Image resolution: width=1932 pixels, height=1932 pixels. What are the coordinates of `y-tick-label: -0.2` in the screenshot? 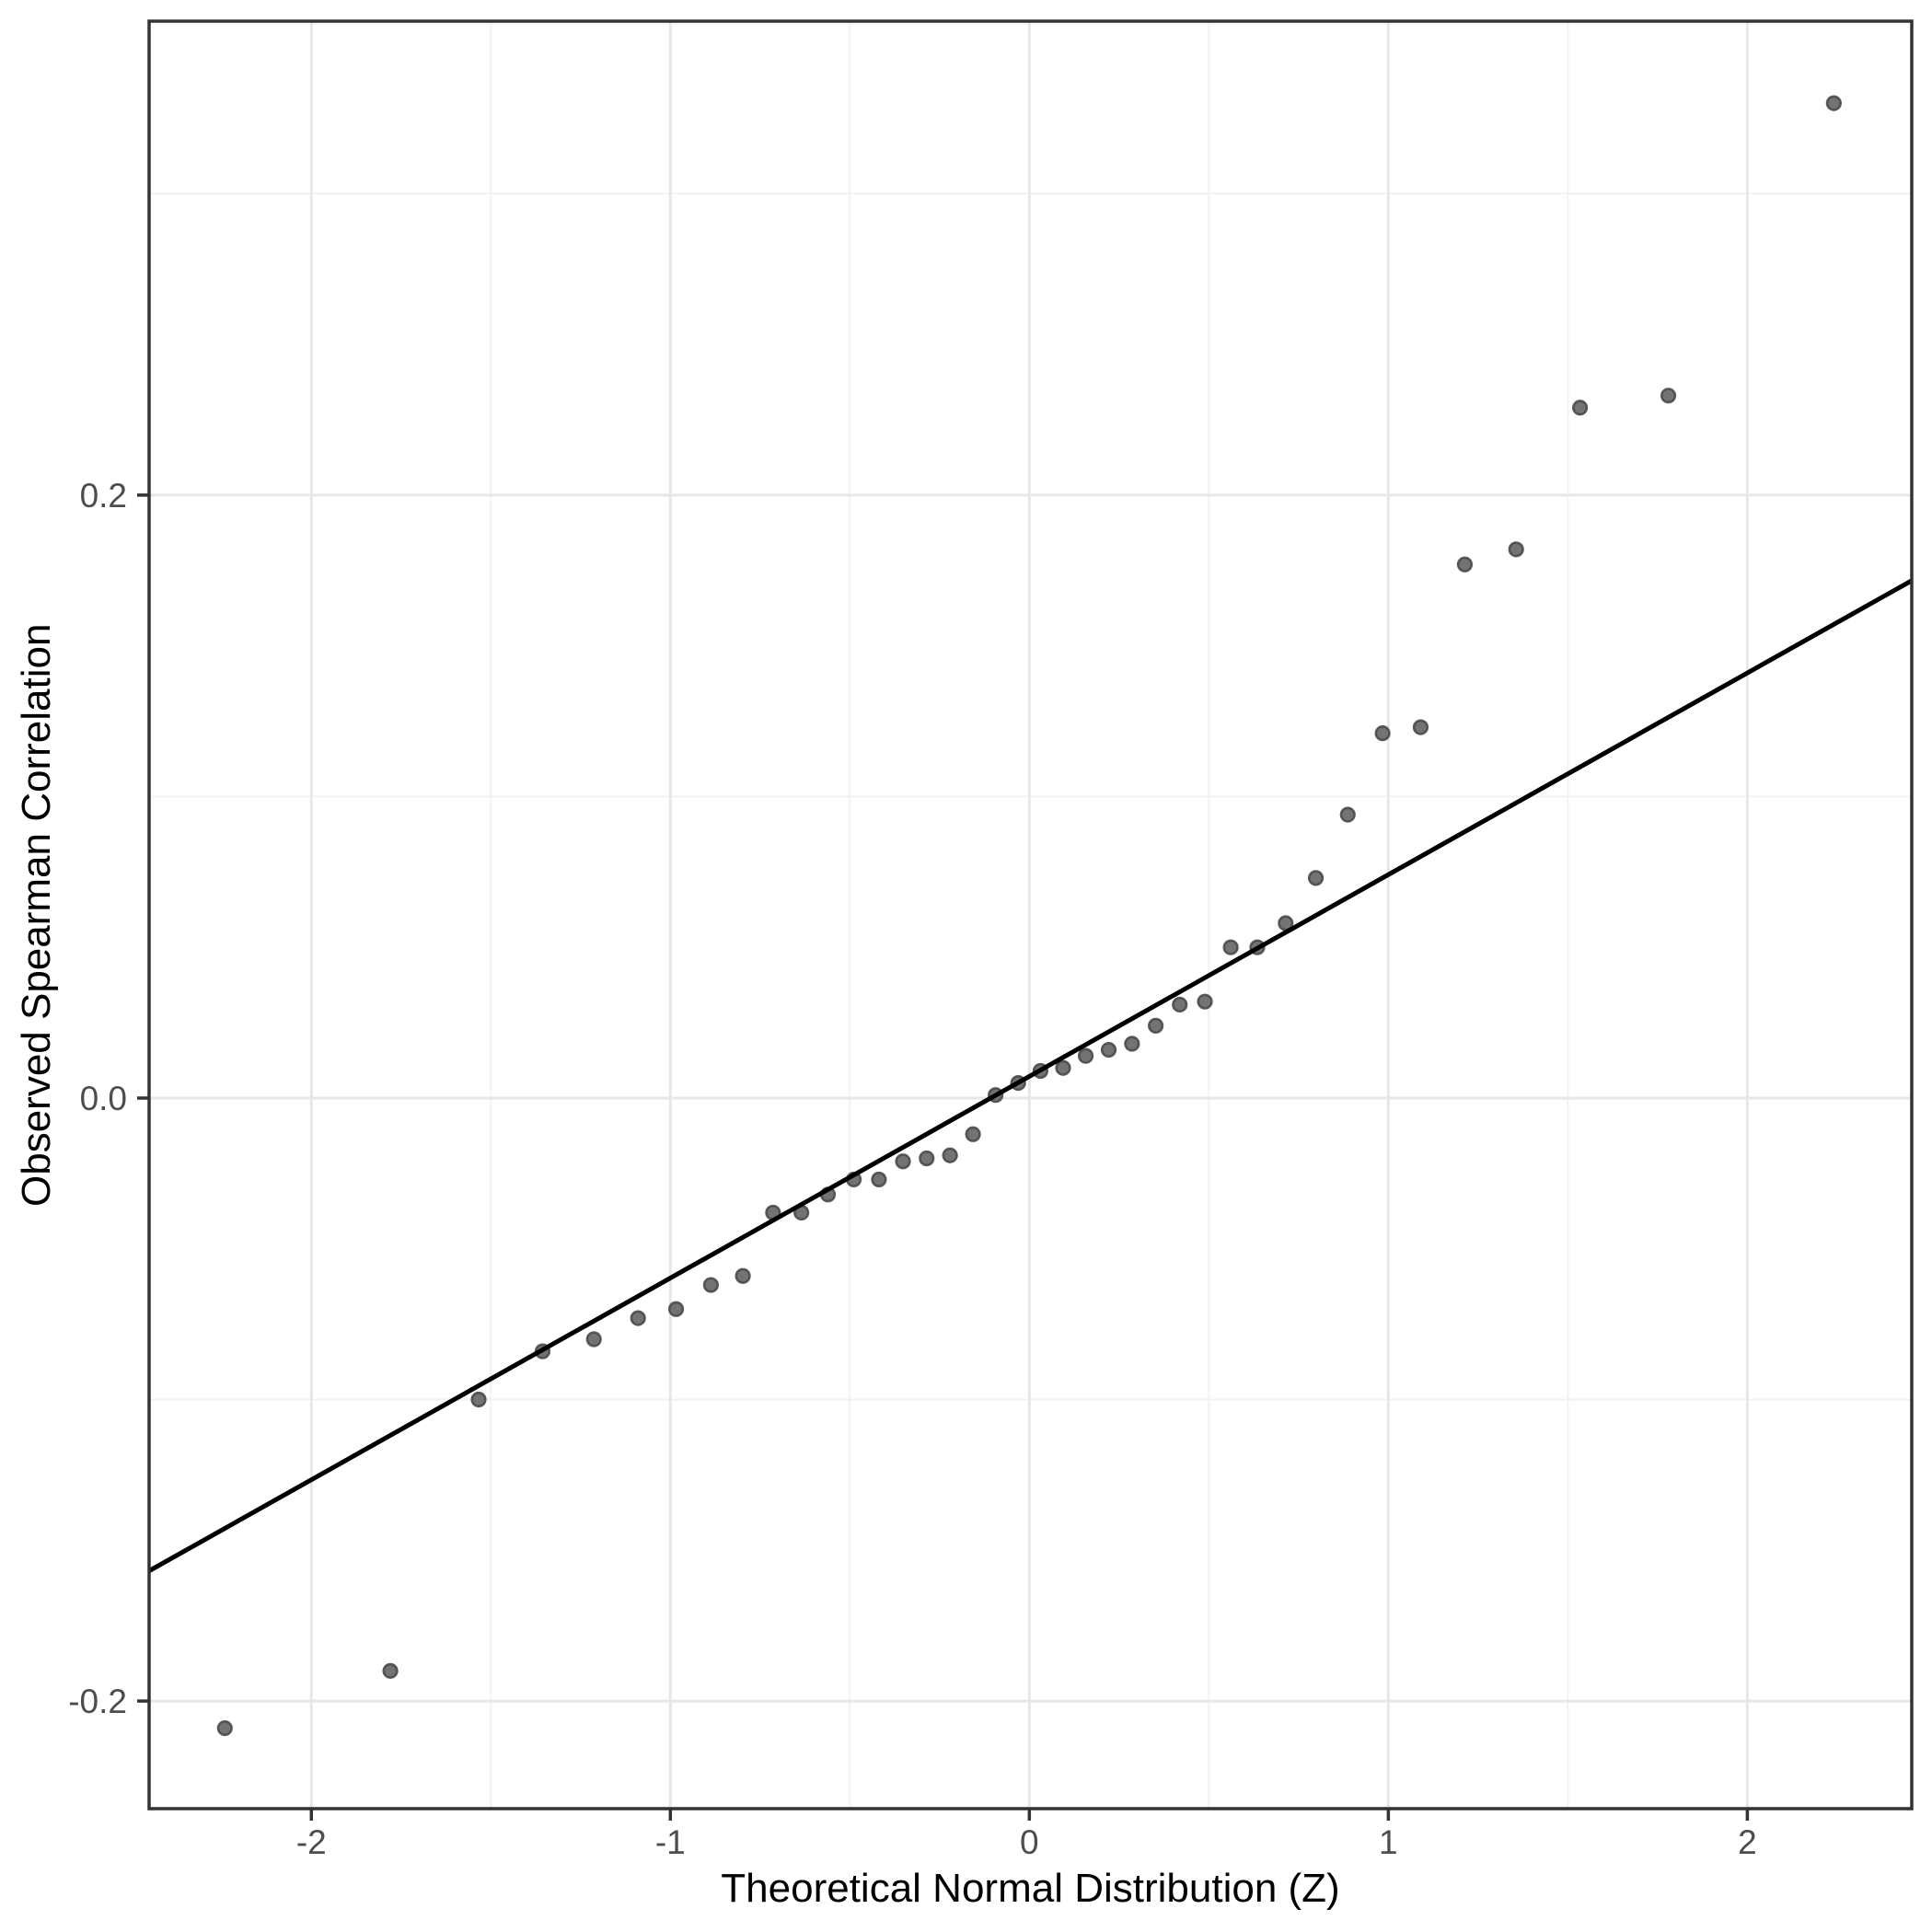 It's located at (98, 1702).